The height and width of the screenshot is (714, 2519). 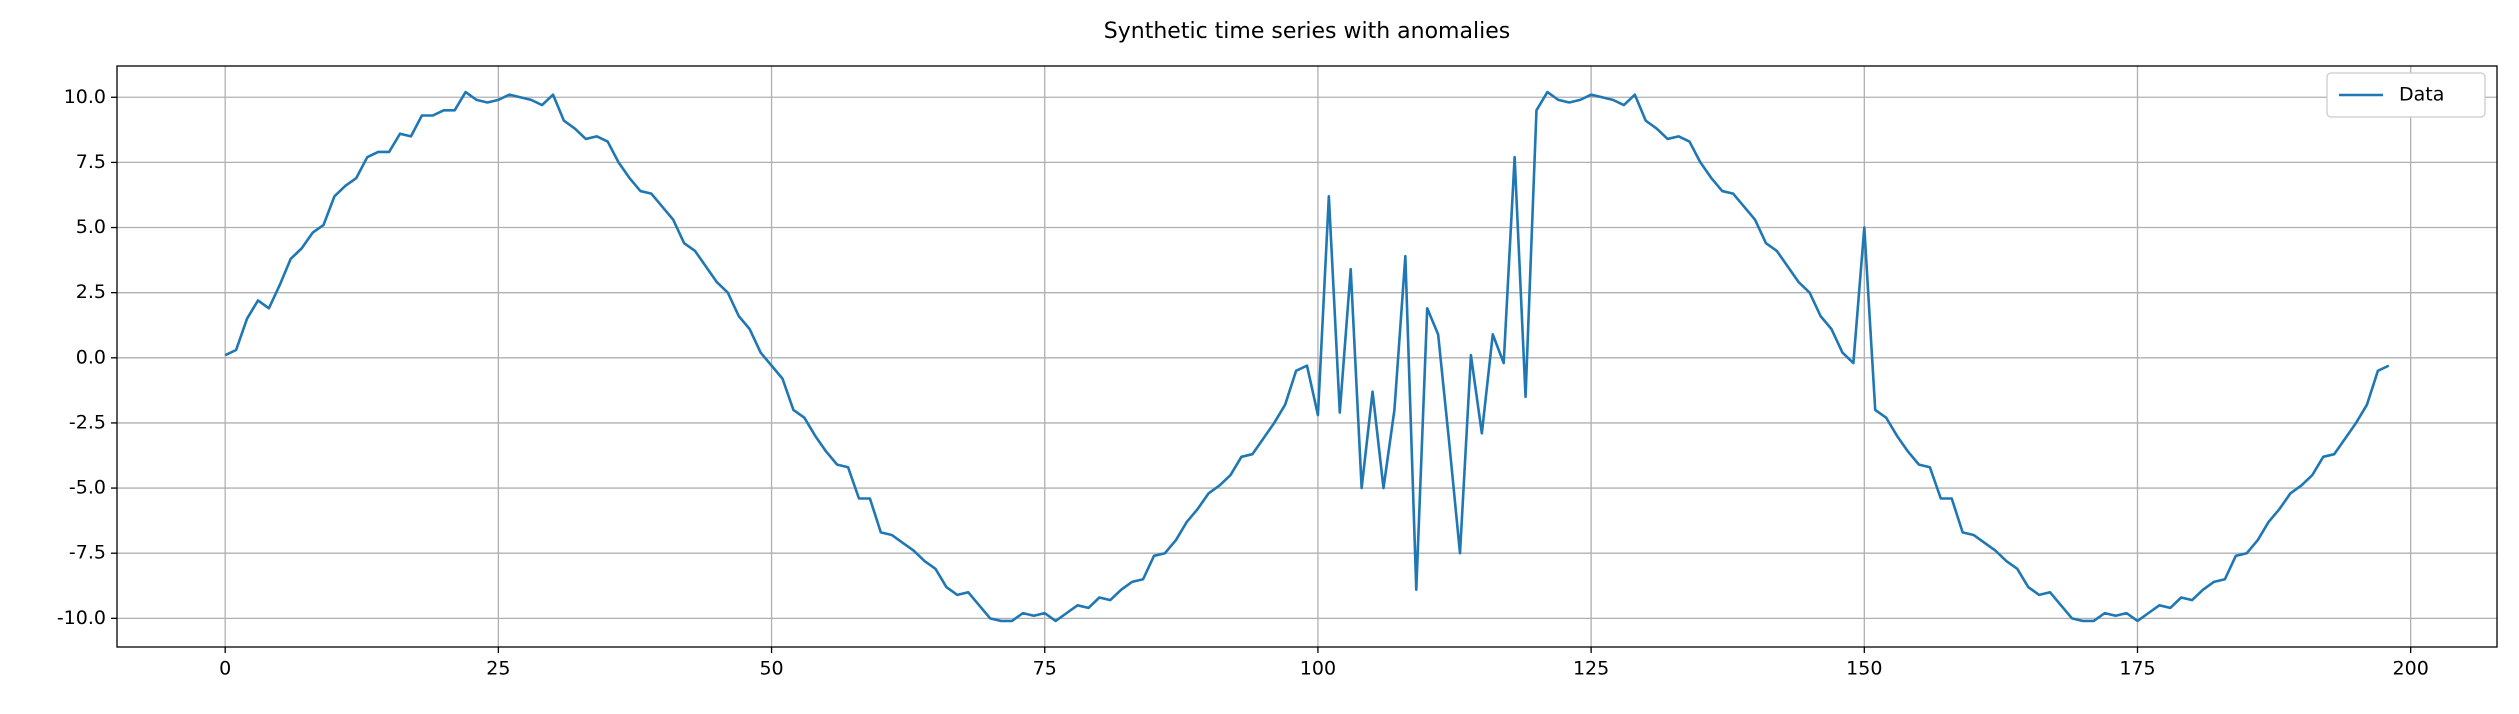 I want to click on y-tick-label: 0.0, so click(x=91, y=357).